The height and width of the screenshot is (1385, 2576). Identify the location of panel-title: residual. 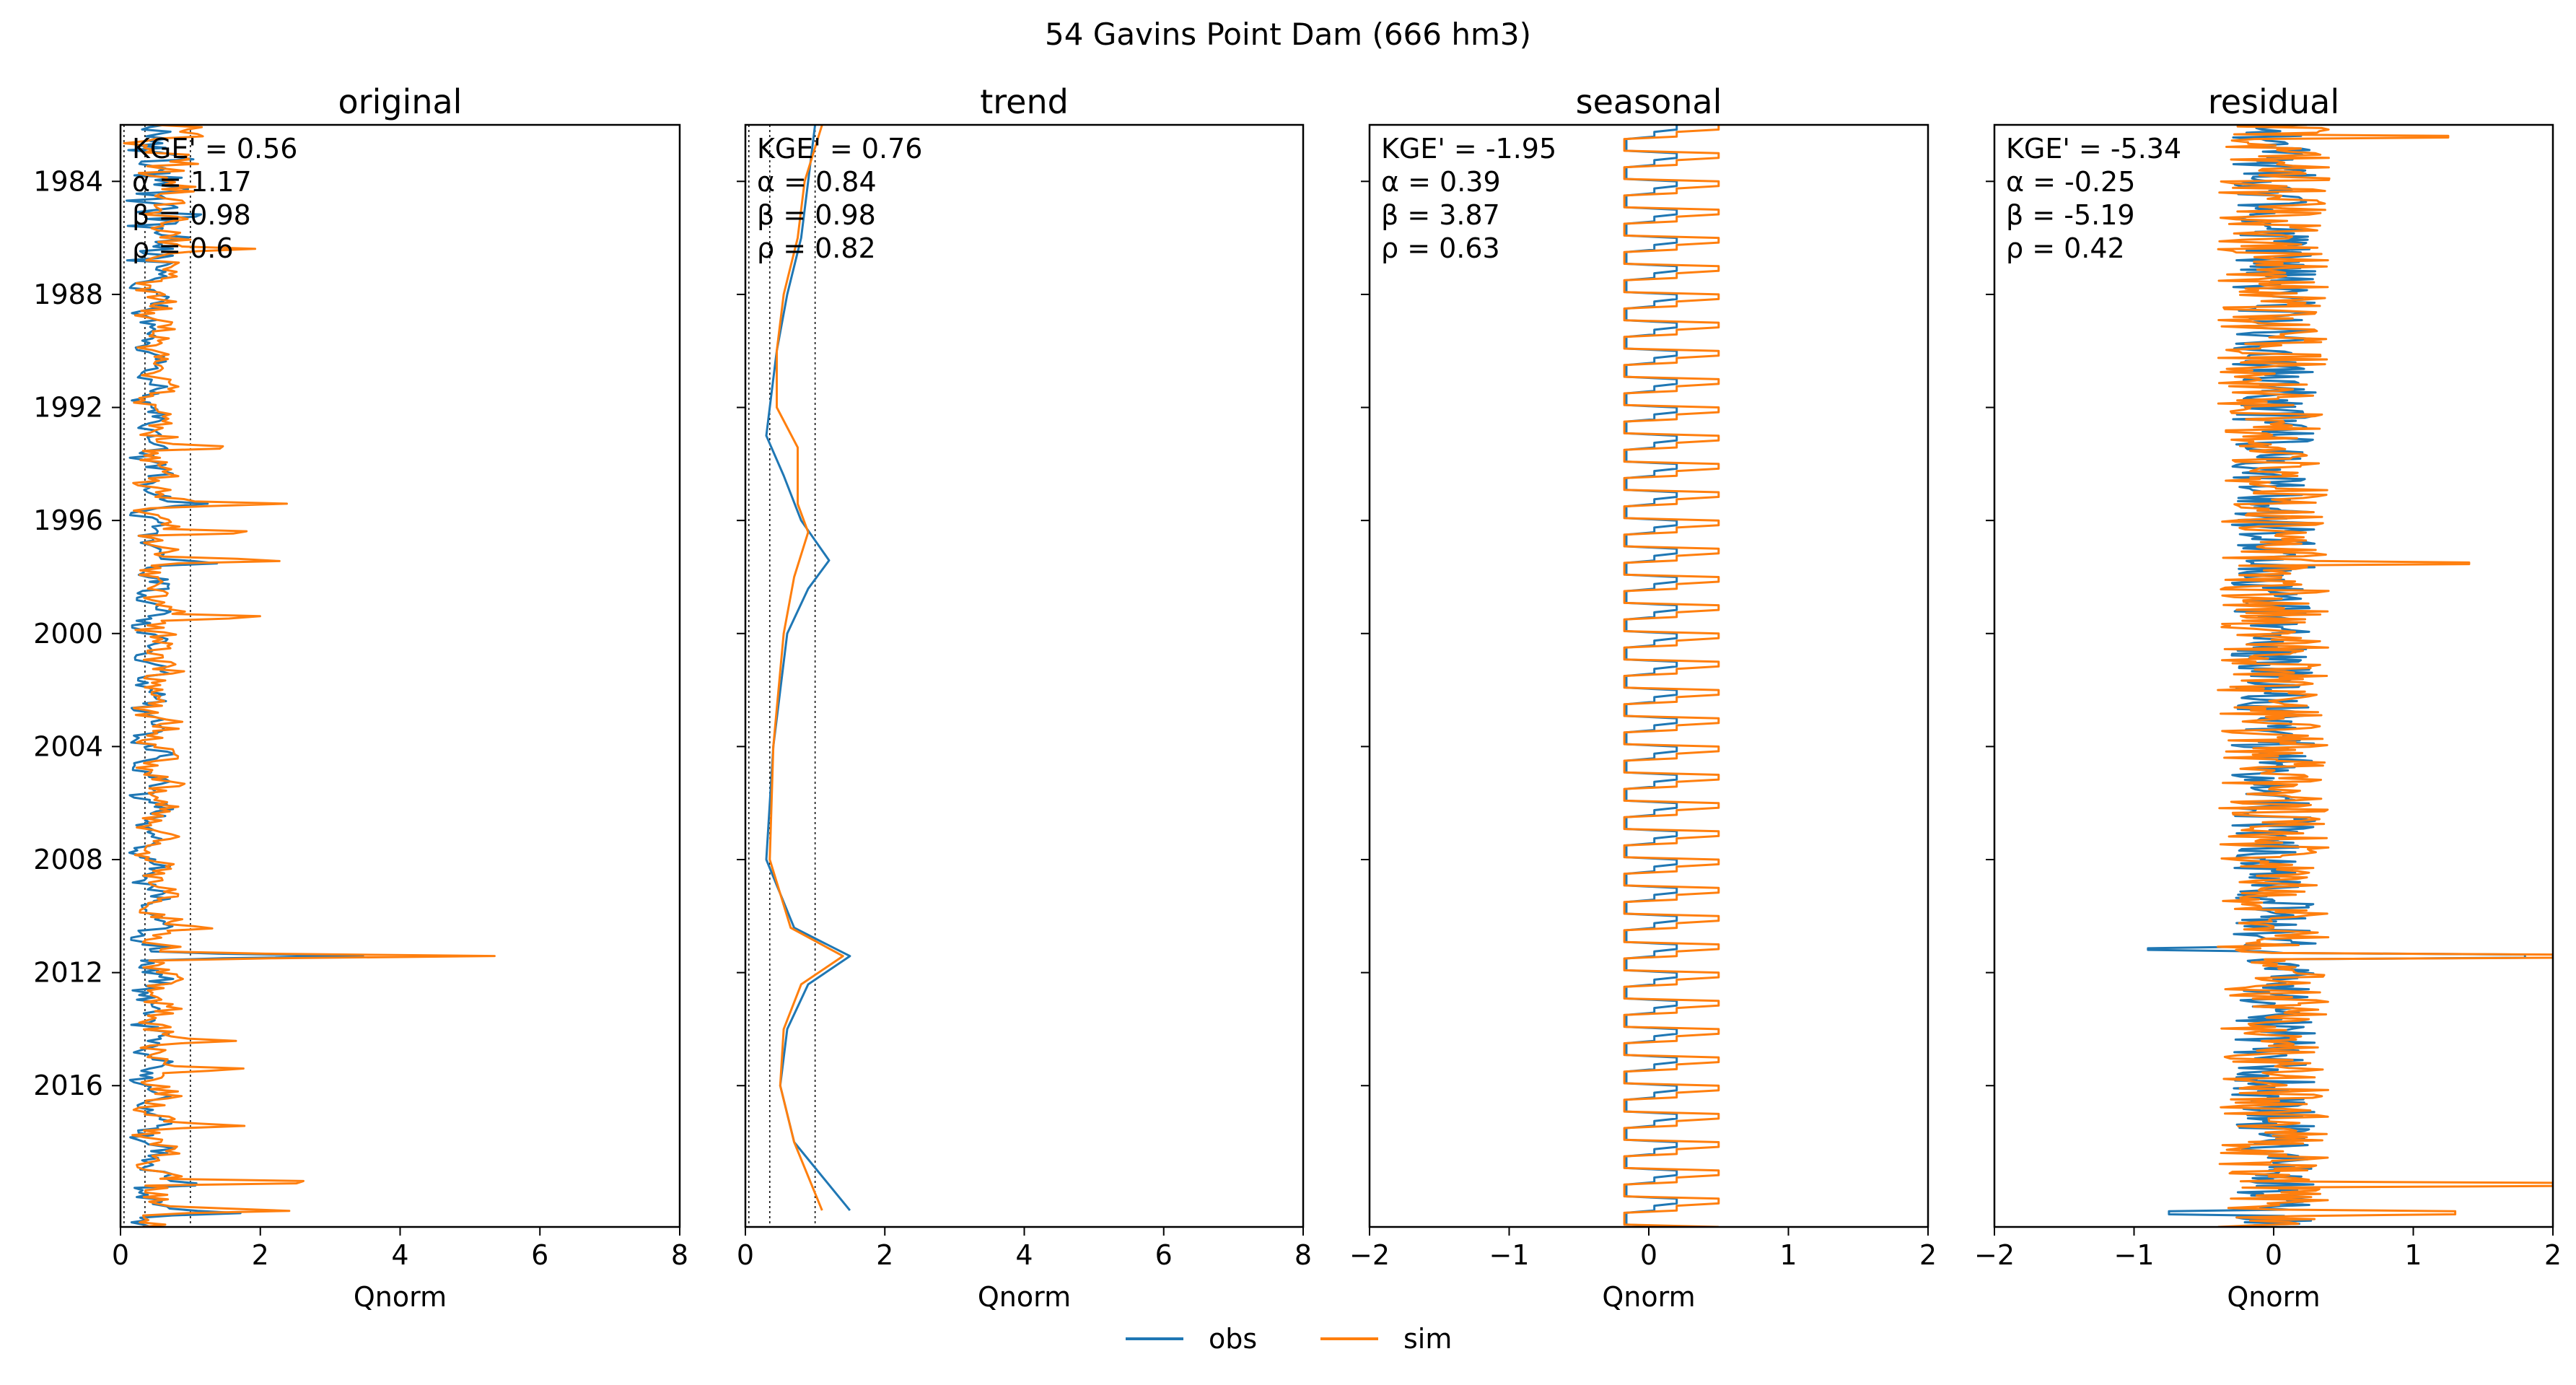
(2273, 101).